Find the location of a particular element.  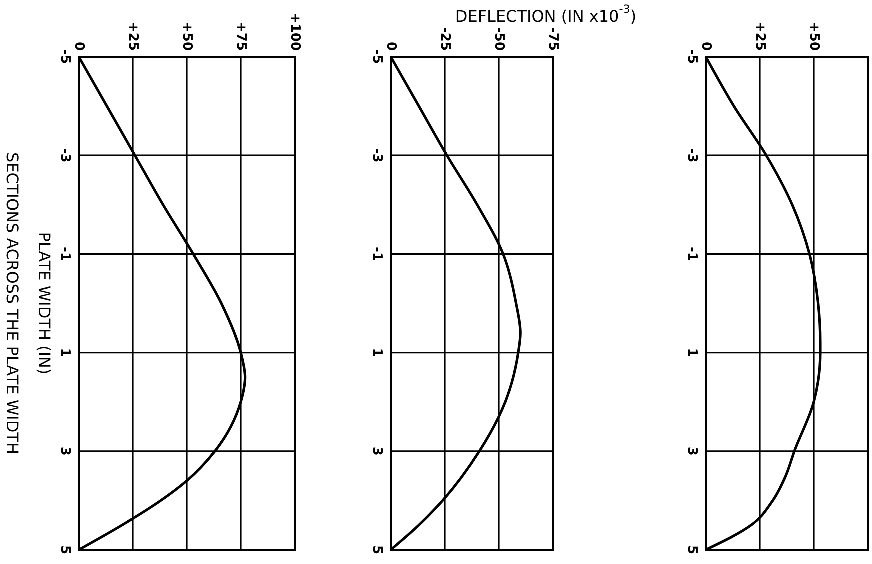

x-tick-label: -75 is located at coordinates (553, 39).